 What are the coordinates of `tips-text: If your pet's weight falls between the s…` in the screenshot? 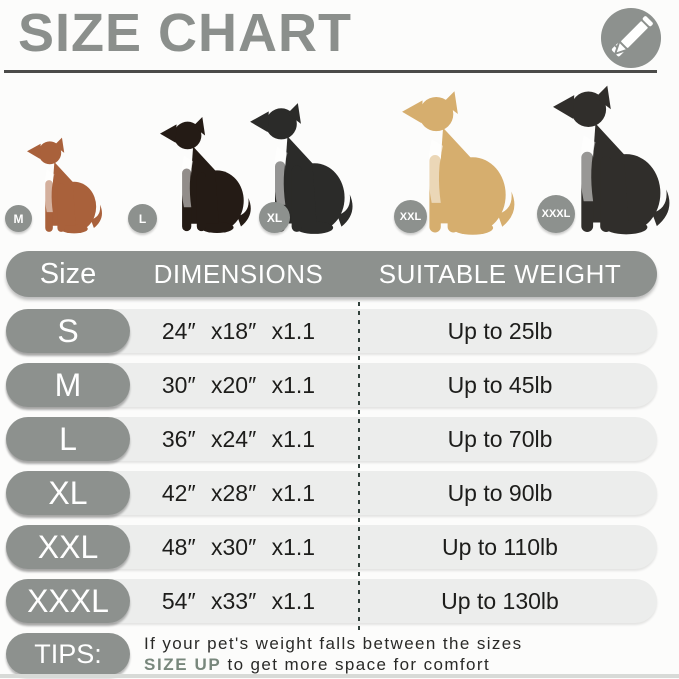 It's located at (333, 654).